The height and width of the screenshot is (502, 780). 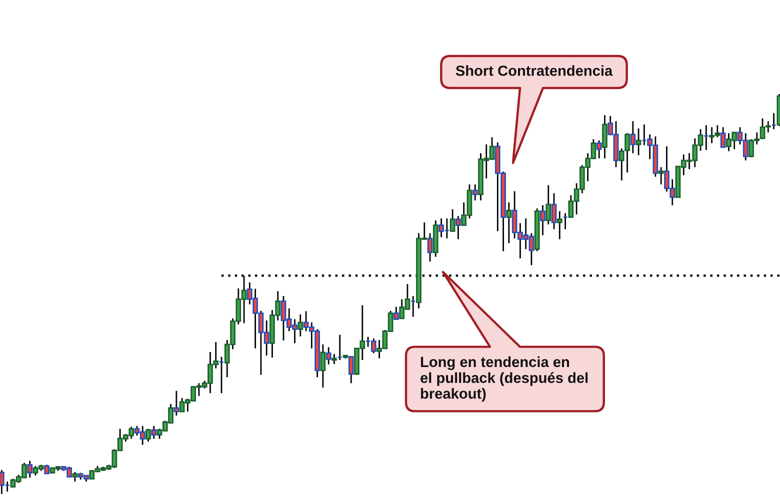 I want to click on text: Short Contratendencia, so click(x=534, y=70).